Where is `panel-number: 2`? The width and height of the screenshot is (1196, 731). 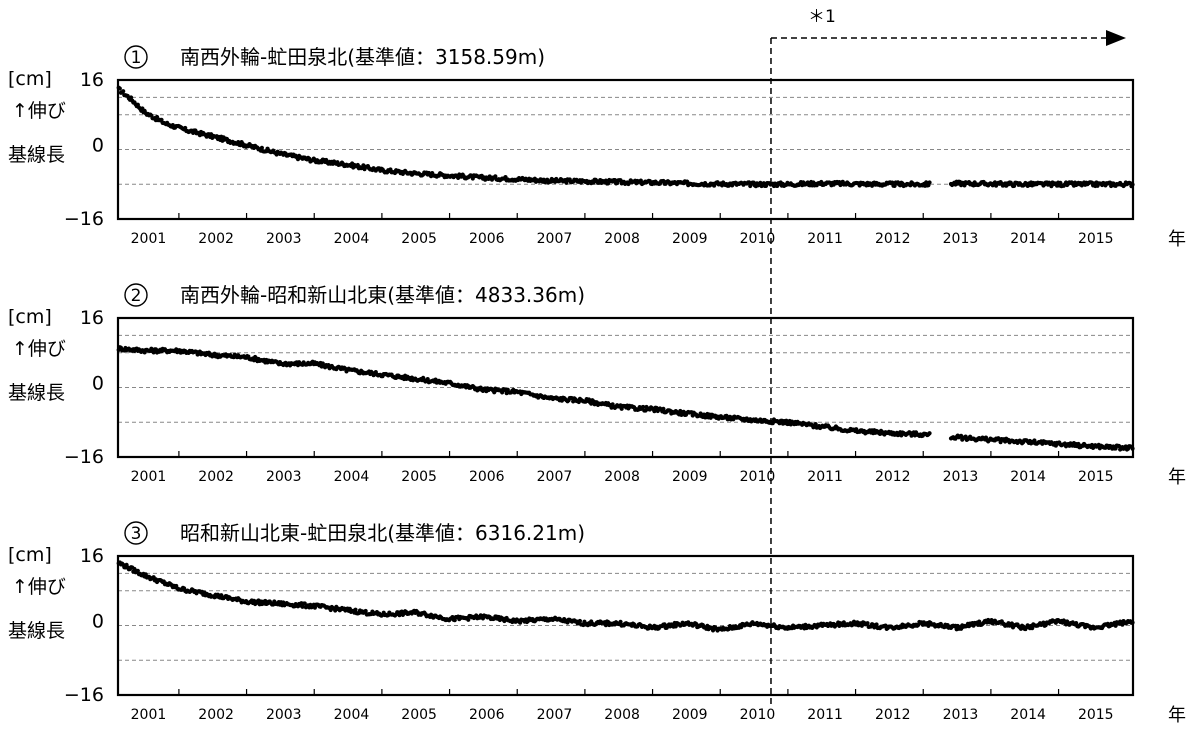 panel-number: 2 is located at coordinates (136, 296).